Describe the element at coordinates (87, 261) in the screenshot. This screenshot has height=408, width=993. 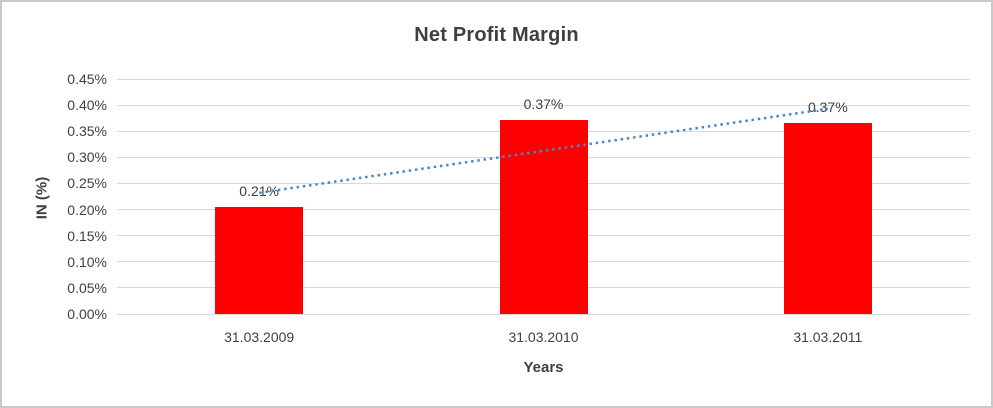
I see `y-tick-label: 0.10%` at that location.